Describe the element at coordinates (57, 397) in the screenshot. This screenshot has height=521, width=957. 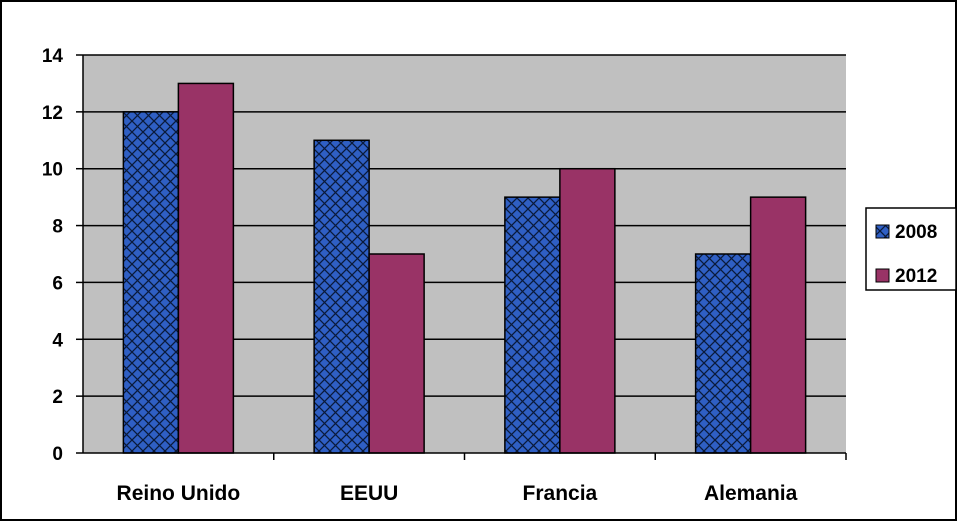
I see `y-tick-label: 2` at that location.